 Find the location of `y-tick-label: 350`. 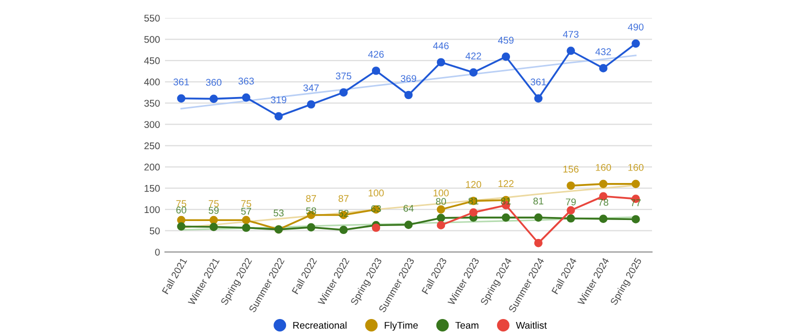

y-tick-label: 350 is located at coordinates (152, 103).